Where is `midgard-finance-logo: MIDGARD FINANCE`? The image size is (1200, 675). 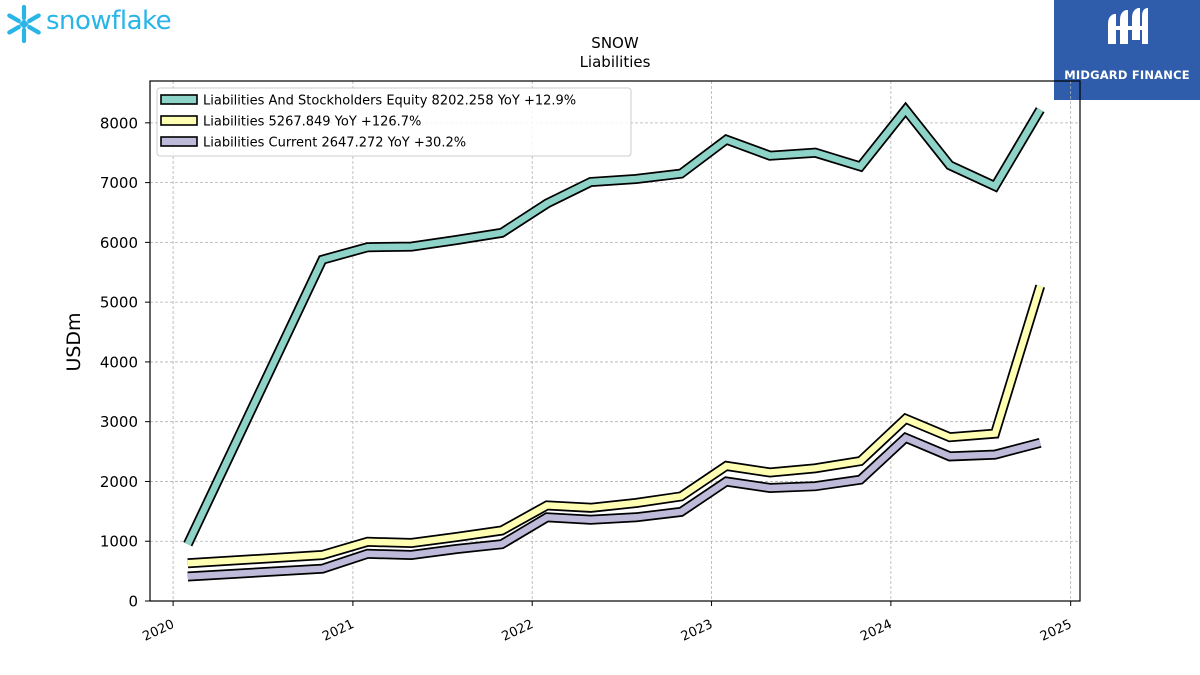 midgard-finance-logo: MIDGARD FINANCE is located at coordinates (1127, 50).